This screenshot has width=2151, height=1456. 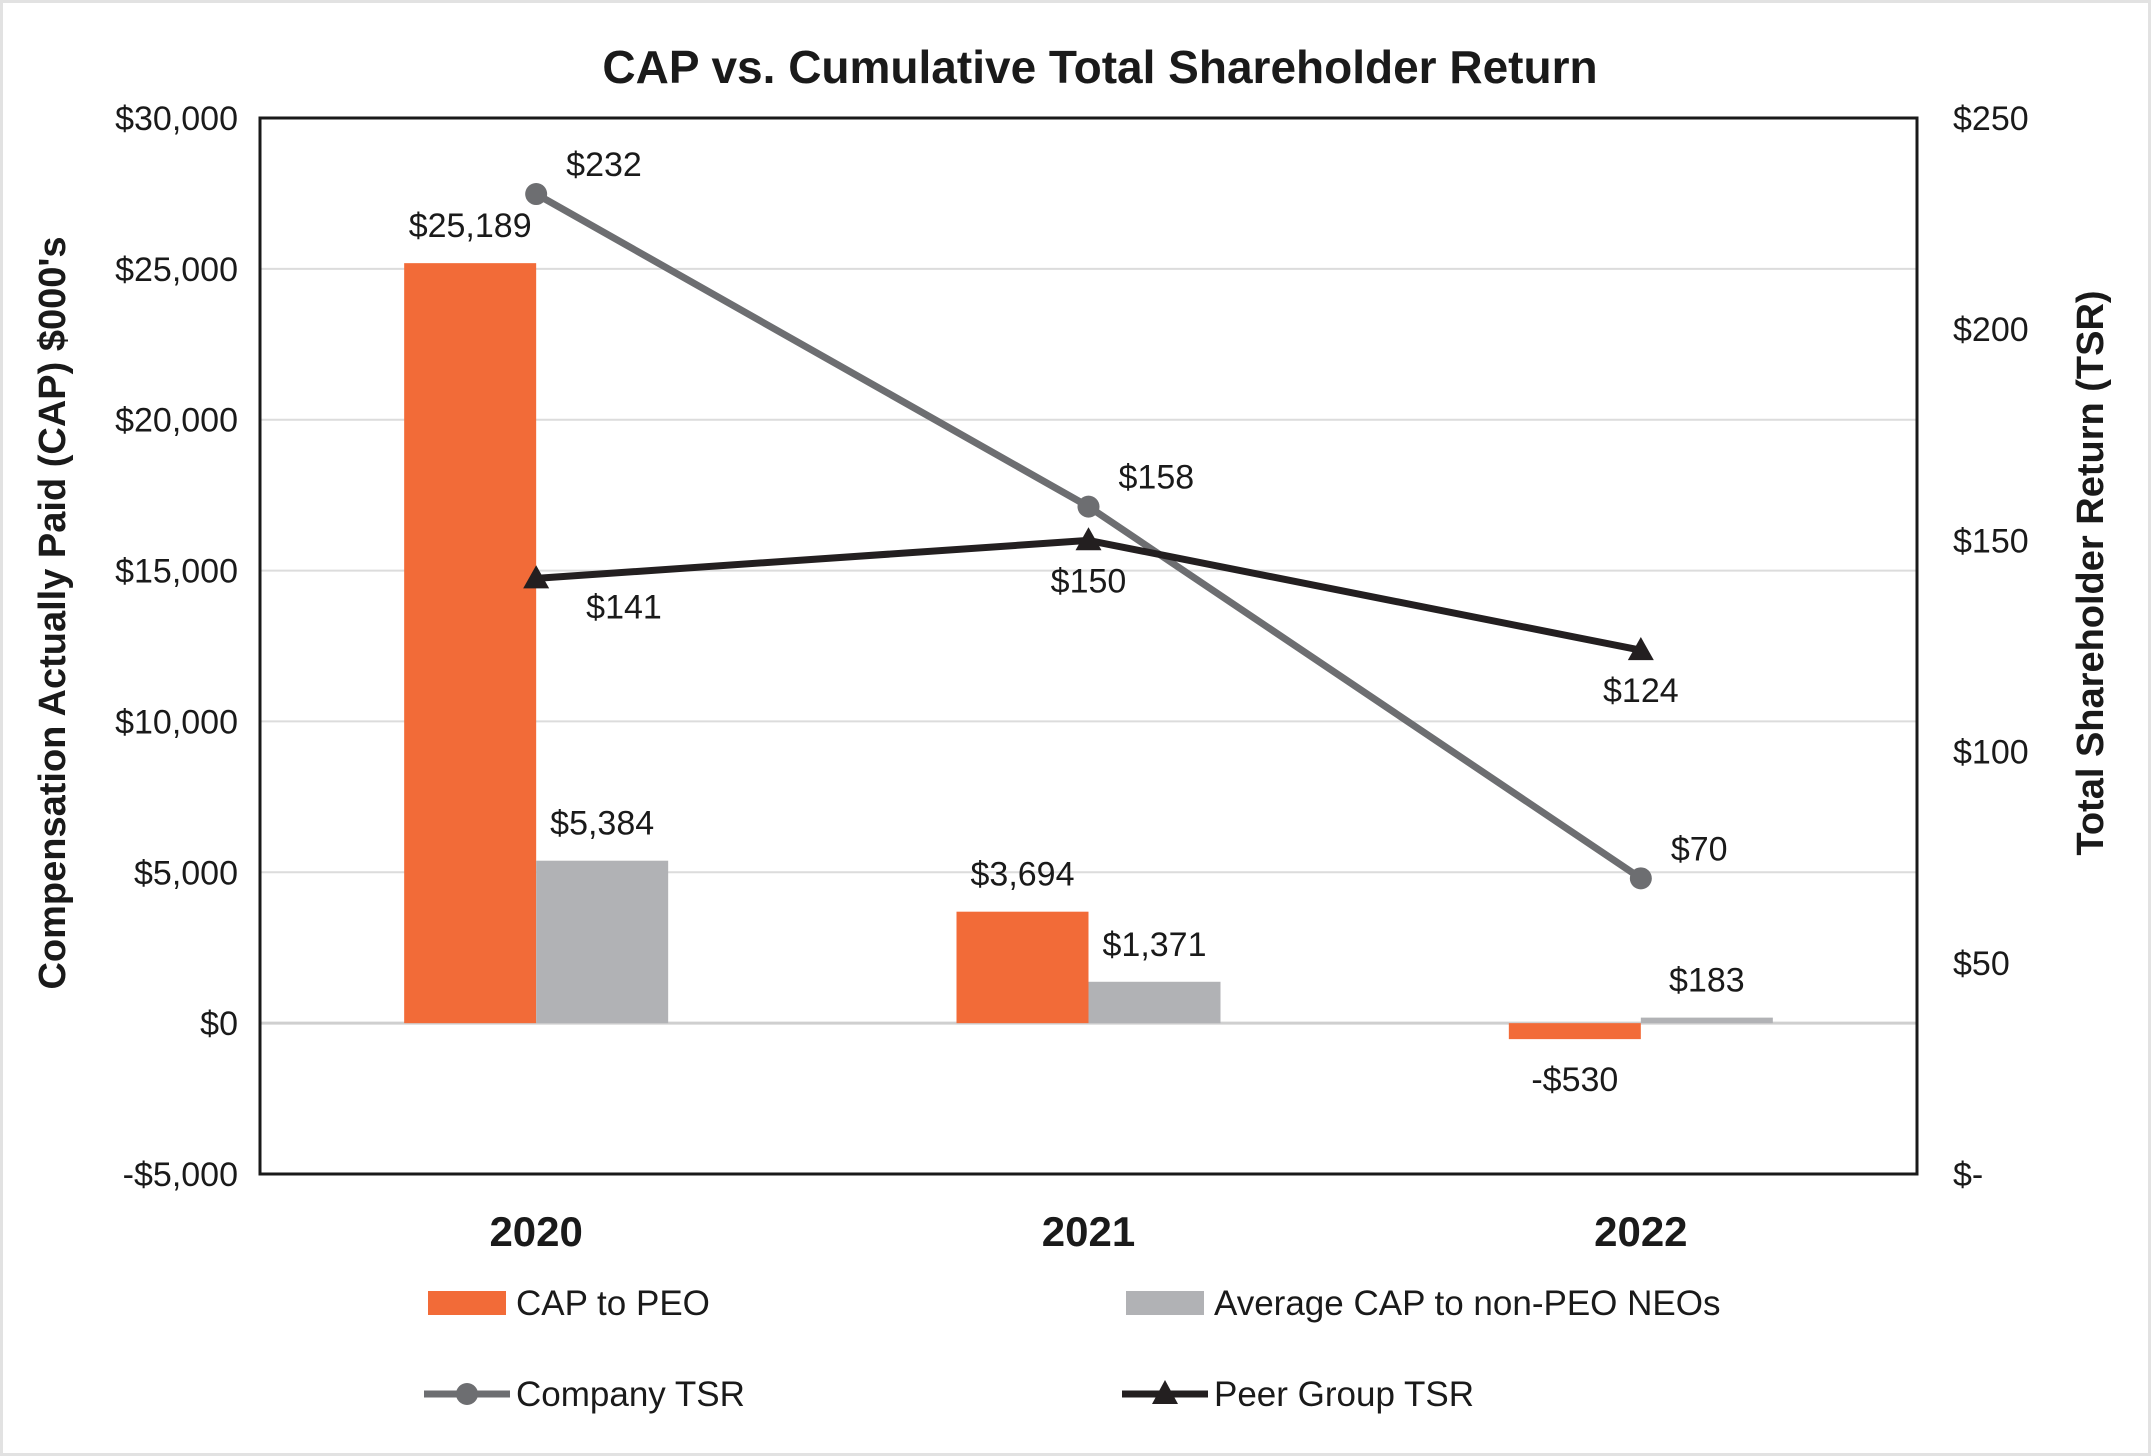 What do you see at coordinates (1165, 1392) in the screenshot?
I see `legend-marker-peer-group-tsr` at bounding box center [1165, 1392].